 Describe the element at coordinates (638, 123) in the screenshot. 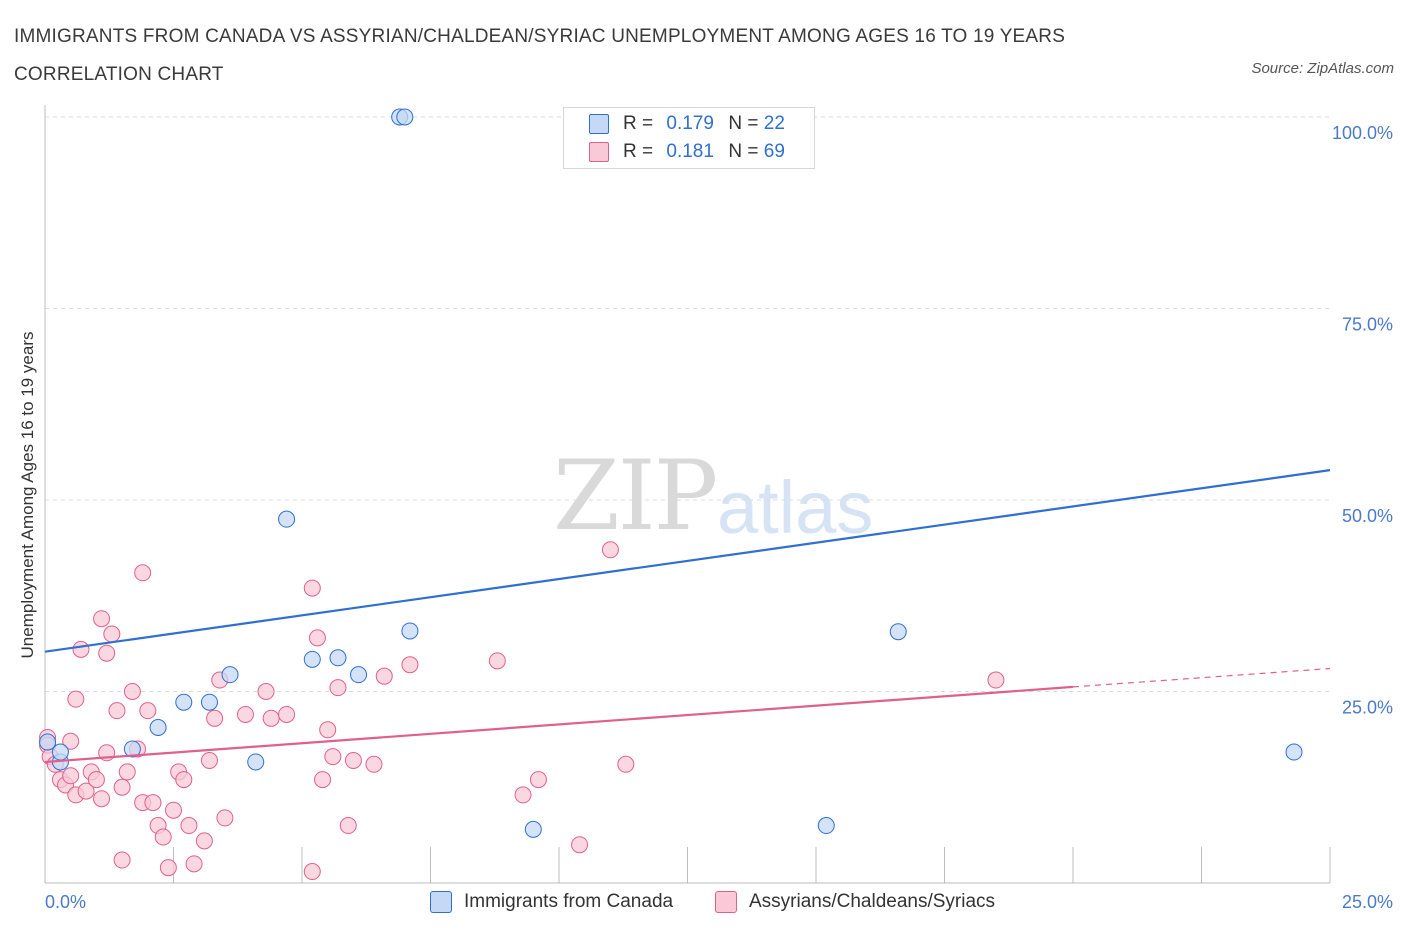

I see `legend-blue-r-label: R =` at that location.